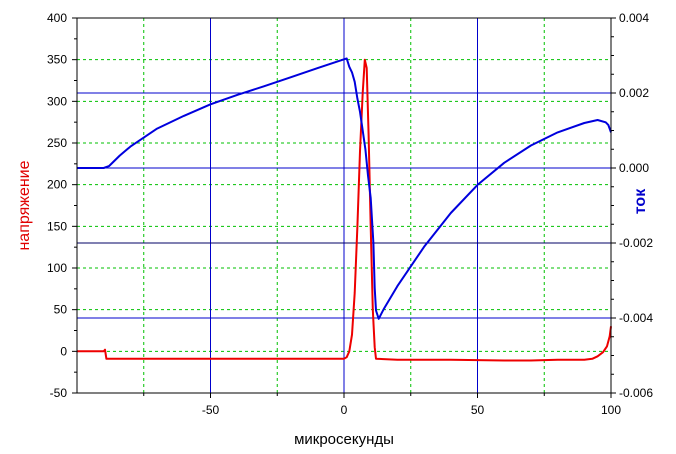 The height and width of the screenshot is (454, 676). Describe the element at coordinates (57, 226) in the screenshot. I see `y-left-tick-label: 150` at that location.